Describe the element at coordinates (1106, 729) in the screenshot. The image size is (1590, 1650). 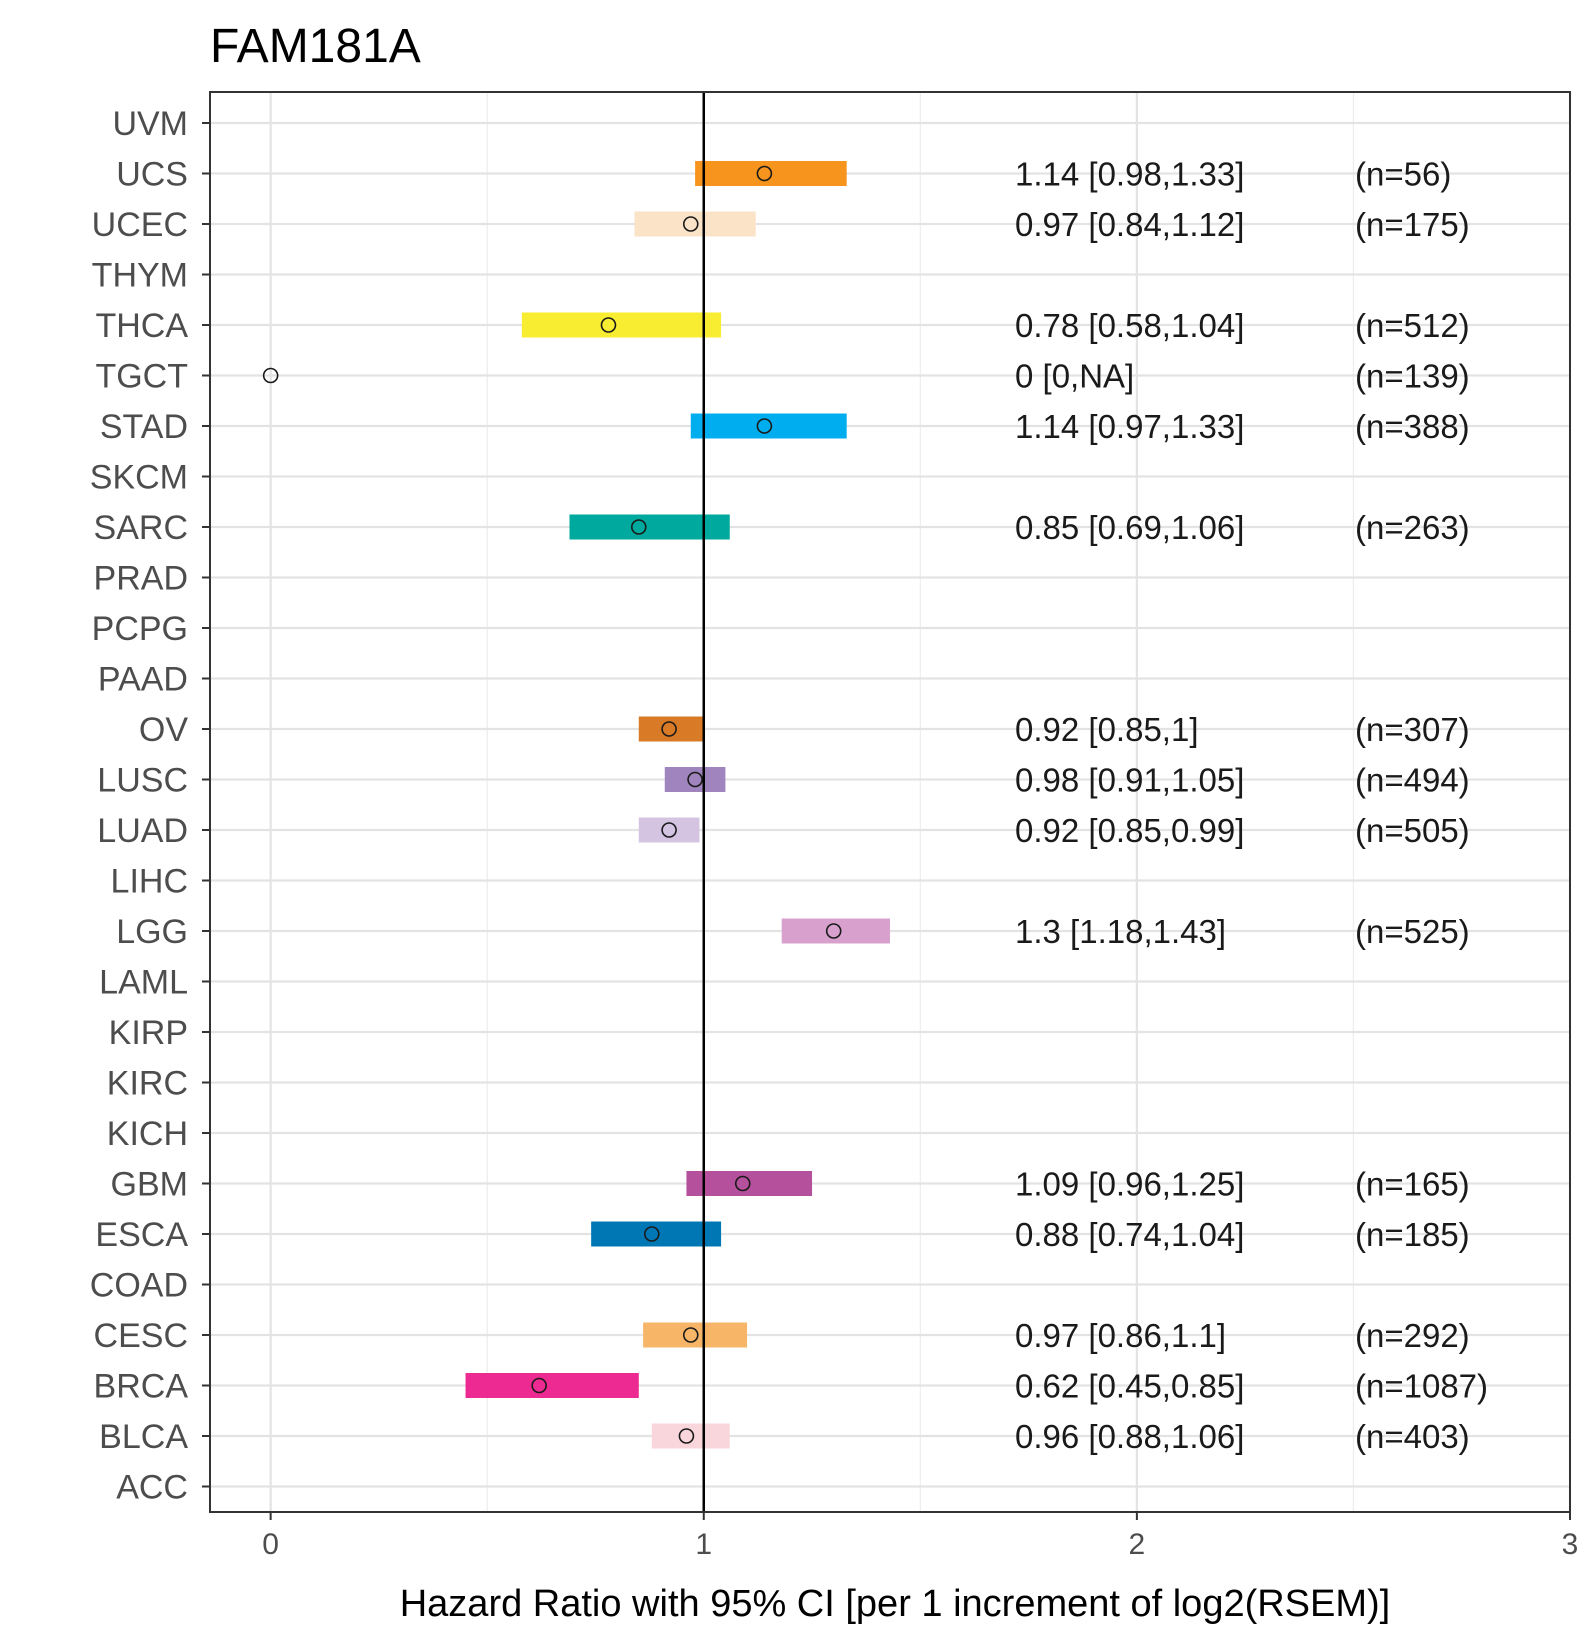
I see `hr-text-ov: 0.92 [0.85,1]` at that location.